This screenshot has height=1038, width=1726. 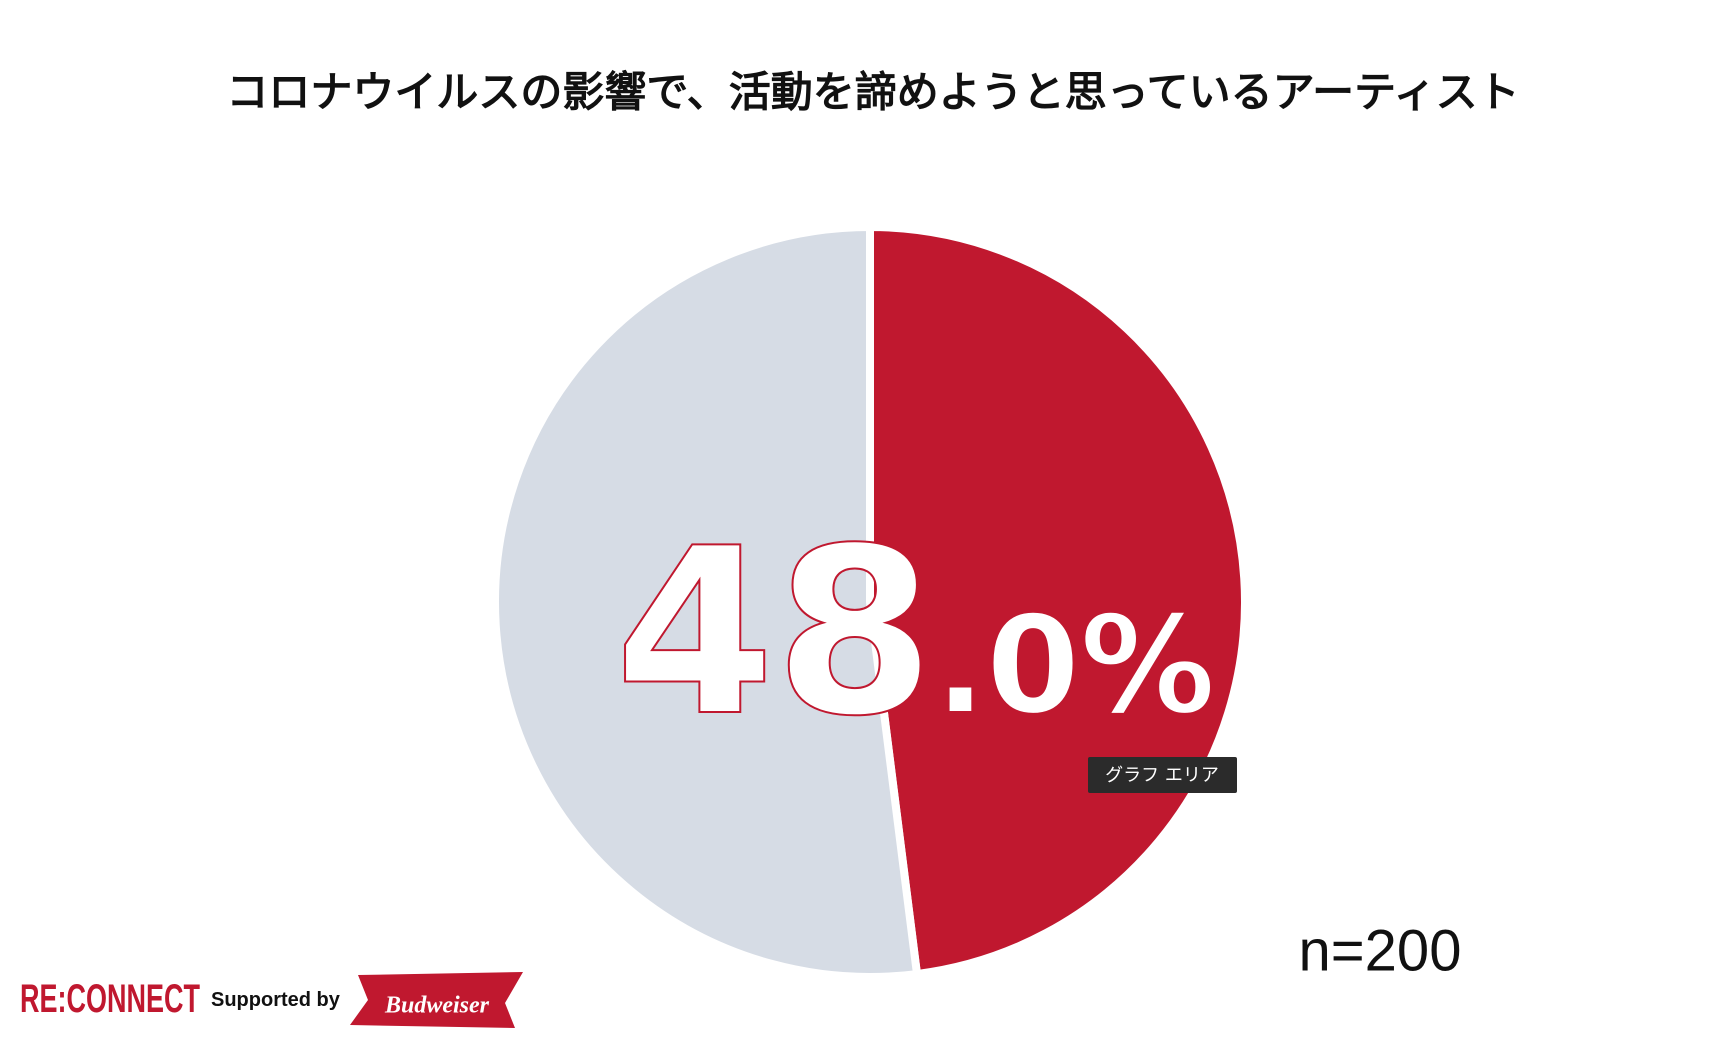 What do you see at coordinates (915, 633) in the screenshot?
I see `value-label: 48.0%` at bounding box center [915, 633].